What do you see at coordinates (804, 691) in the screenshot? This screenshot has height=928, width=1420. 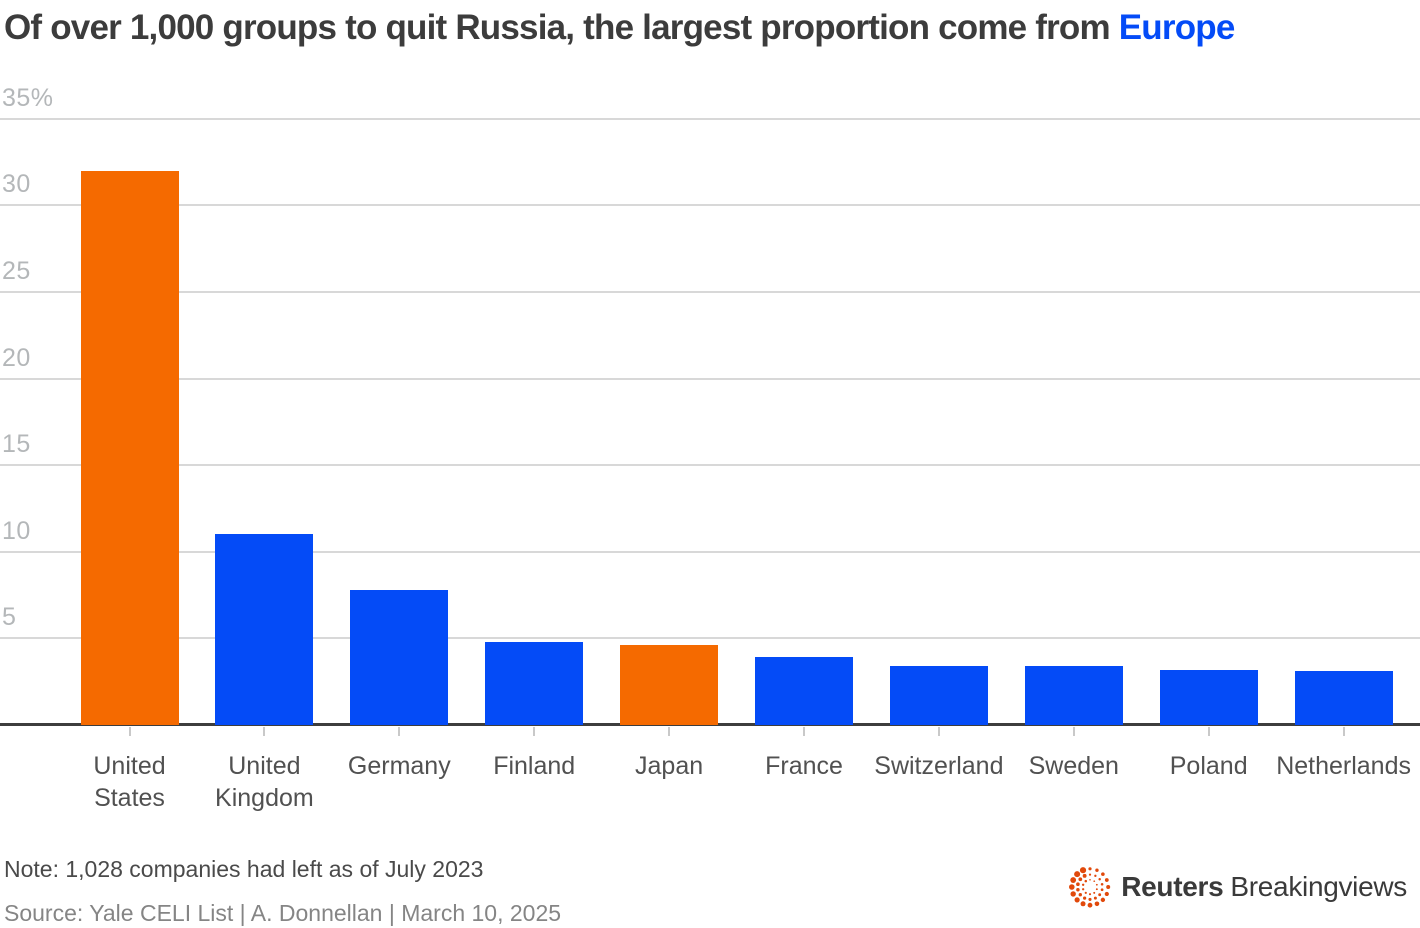 I see `bar-france` at bounding box center [804, 691].